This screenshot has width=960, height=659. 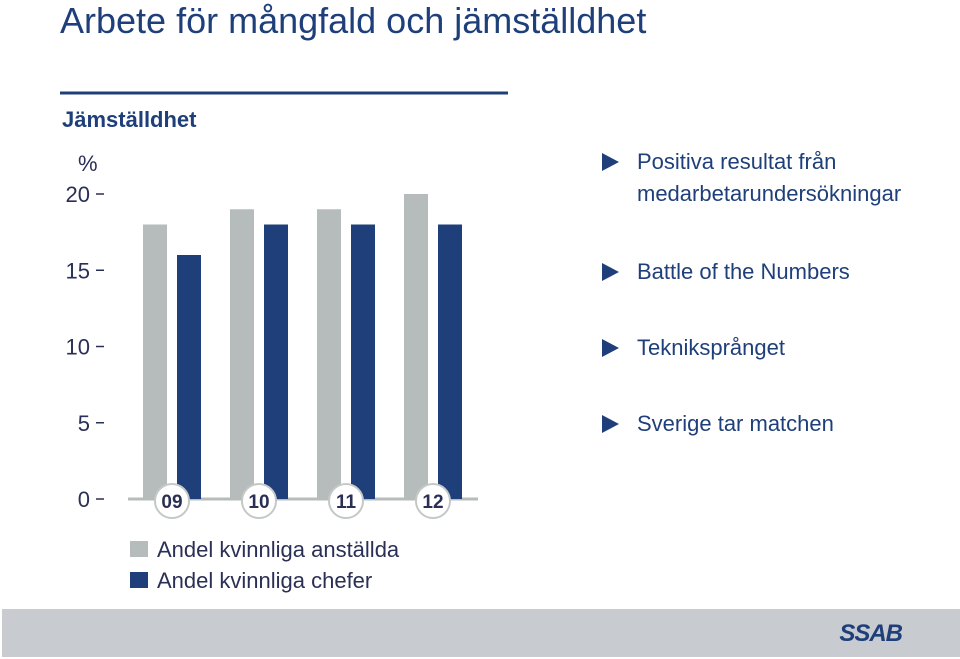 What do you see at coordinates (78, 347) in the screenshot?
I see `y-tick-label: 10` at bounding box center [78, 347].